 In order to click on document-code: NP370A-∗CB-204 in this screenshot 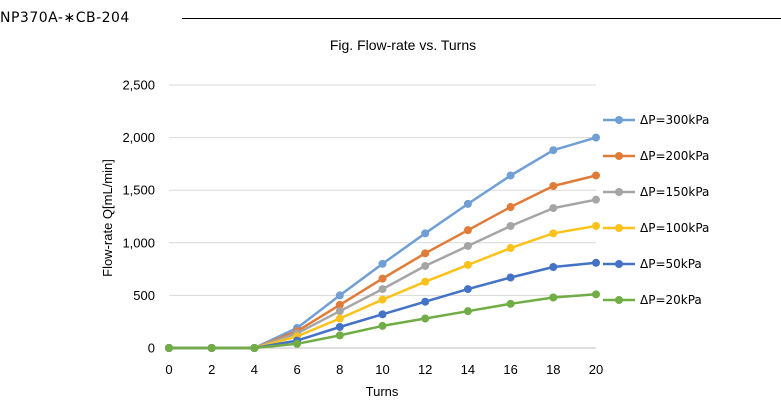, I will do `click(65, 18)`.